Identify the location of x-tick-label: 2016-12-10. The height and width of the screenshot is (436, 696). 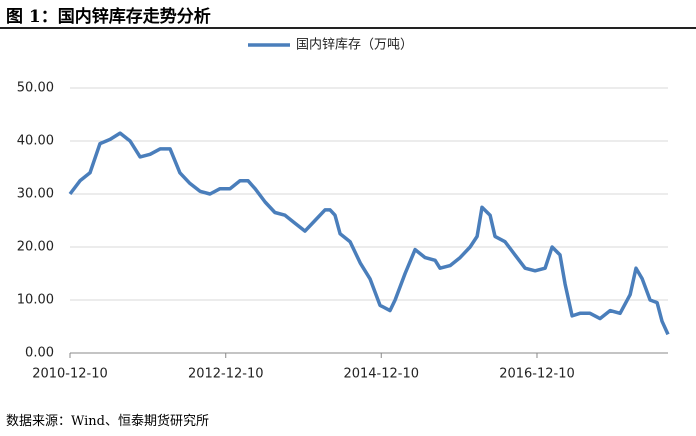
(537, 374).